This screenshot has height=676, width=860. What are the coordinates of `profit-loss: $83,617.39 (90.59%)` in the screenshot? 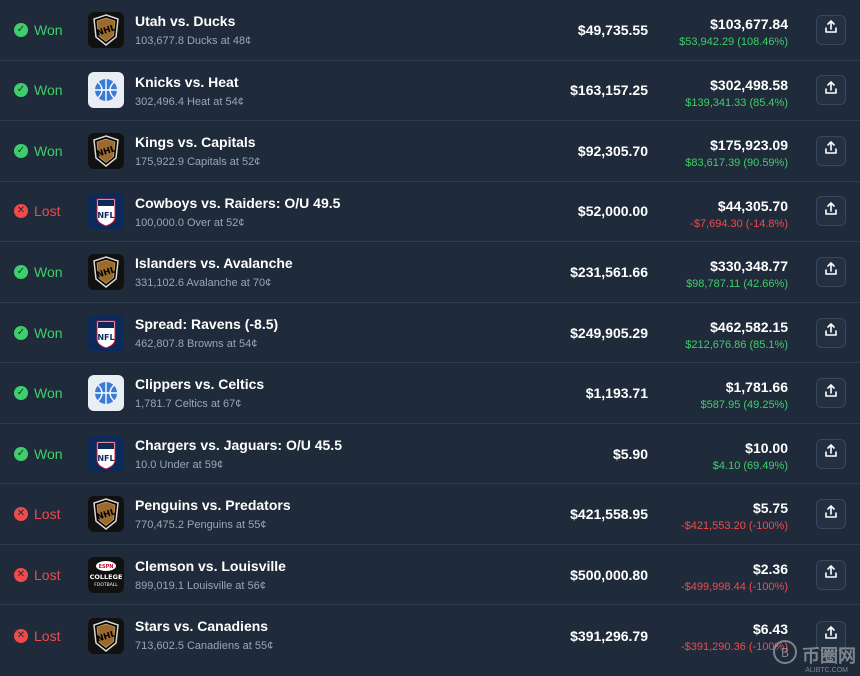 It's located at (736, 163).